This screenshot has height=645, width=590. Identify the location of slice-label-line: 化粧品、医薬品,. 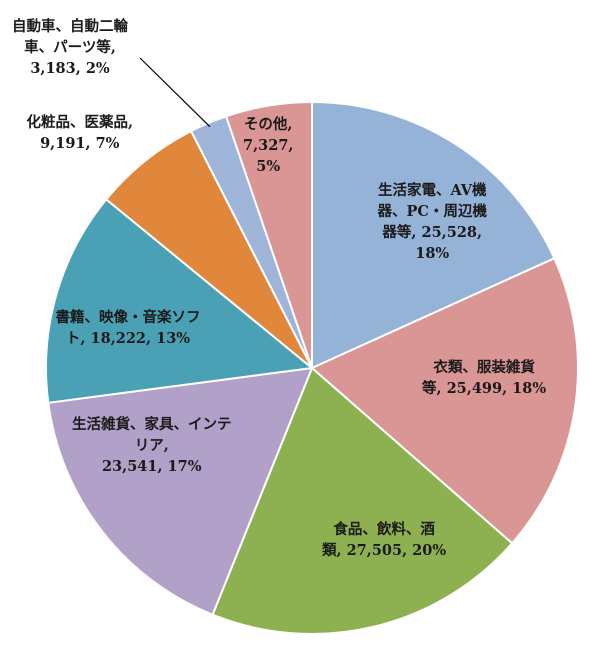
(80, 122).